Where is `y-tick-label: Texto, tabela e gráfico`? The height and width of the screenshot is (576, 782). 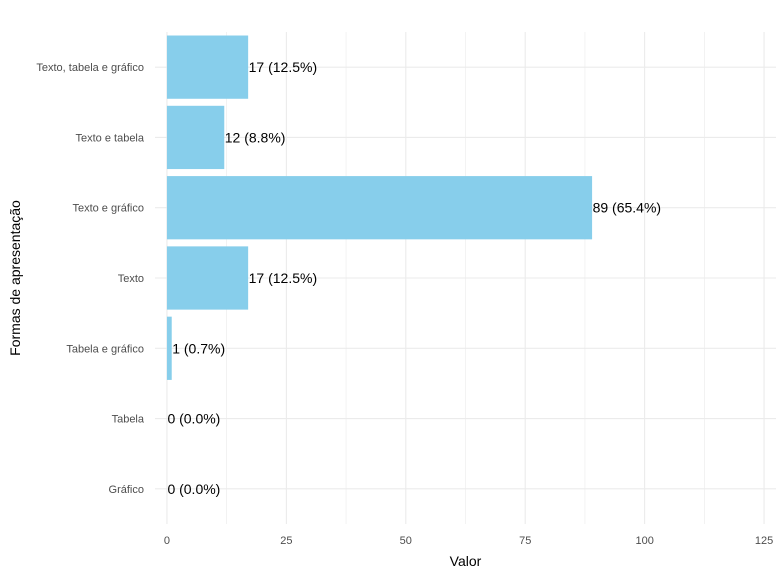
y-tick-label: Texto, tabela e gráfico is located at coordinates (90, 68).